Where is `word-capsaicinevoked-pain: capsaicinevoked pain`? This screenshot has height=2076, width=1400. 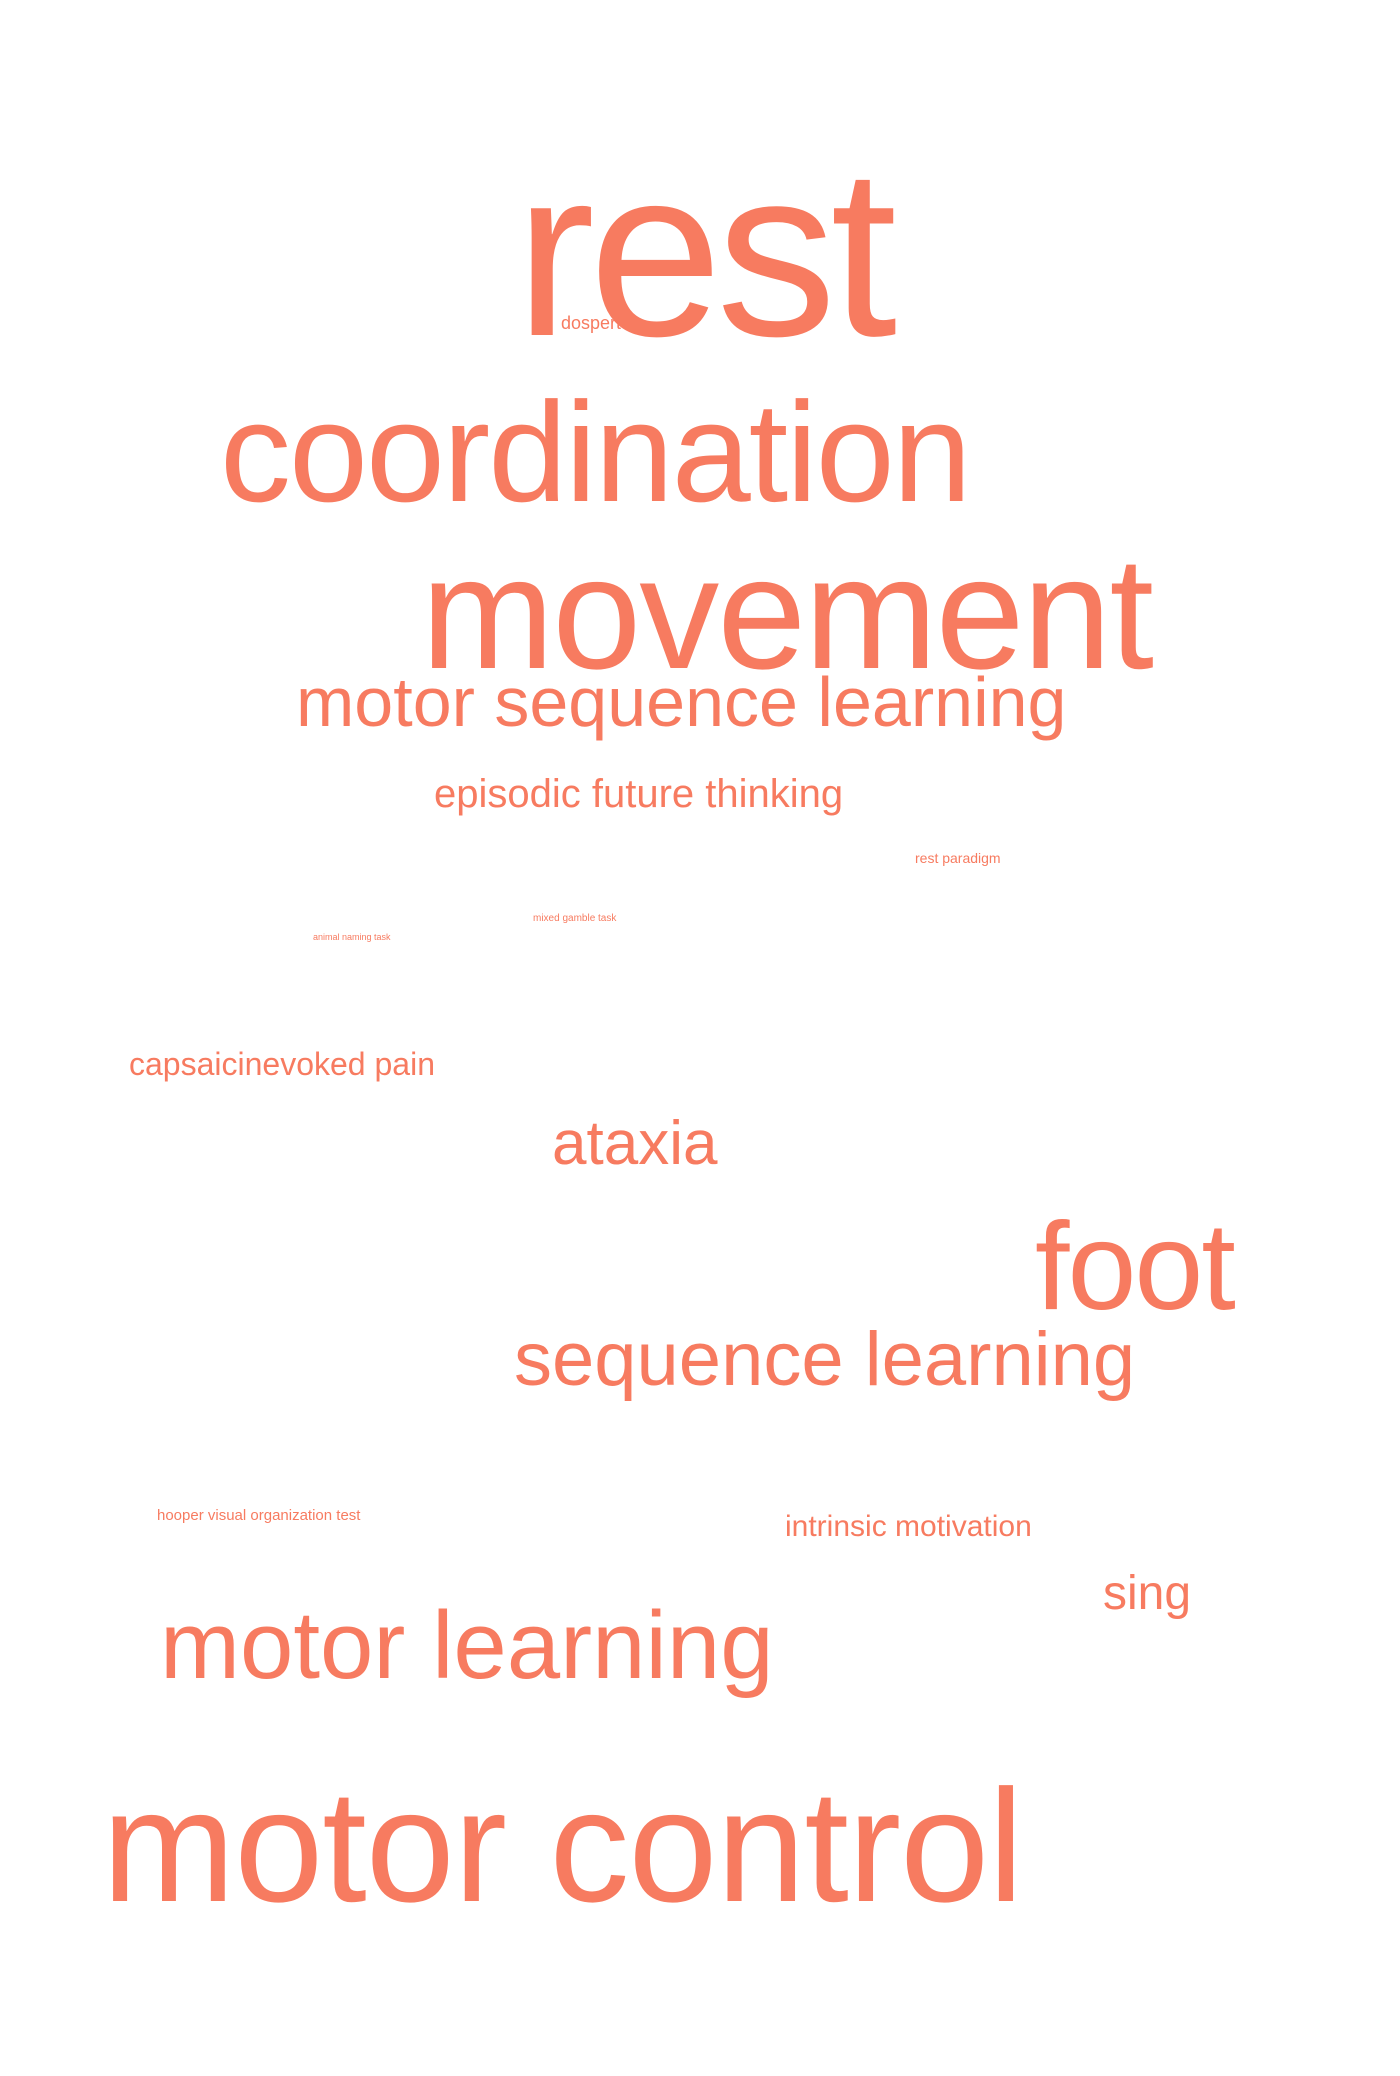 word-capsaicinevoked-pain: capsaicinevoked pain is located at coordinates (282, 1064).